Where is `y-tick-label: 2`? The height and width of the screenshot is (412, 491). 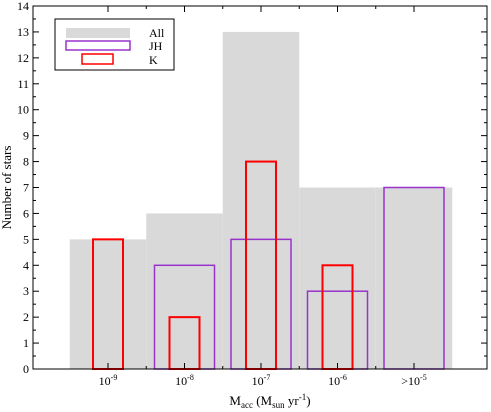
y-tick-label: 2 is located at coordinates (26, 317).